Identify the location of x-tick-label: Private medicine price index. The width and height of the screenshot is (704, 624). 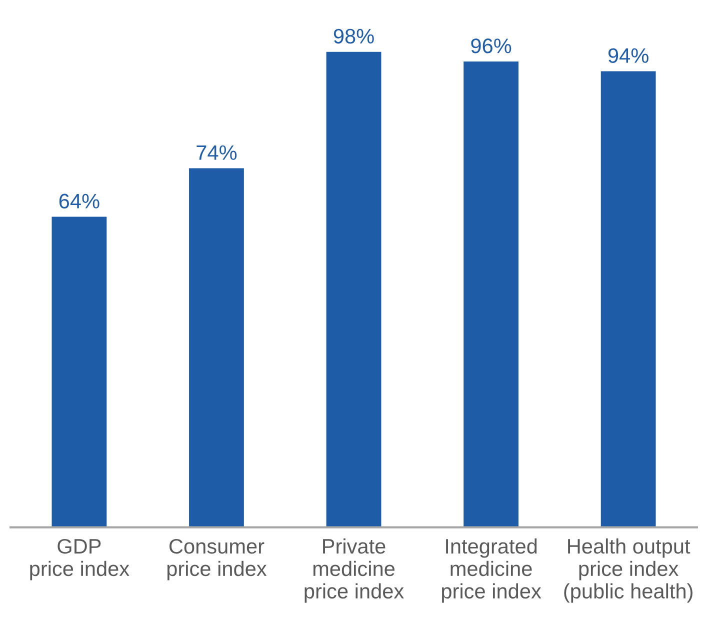
(354, 570).